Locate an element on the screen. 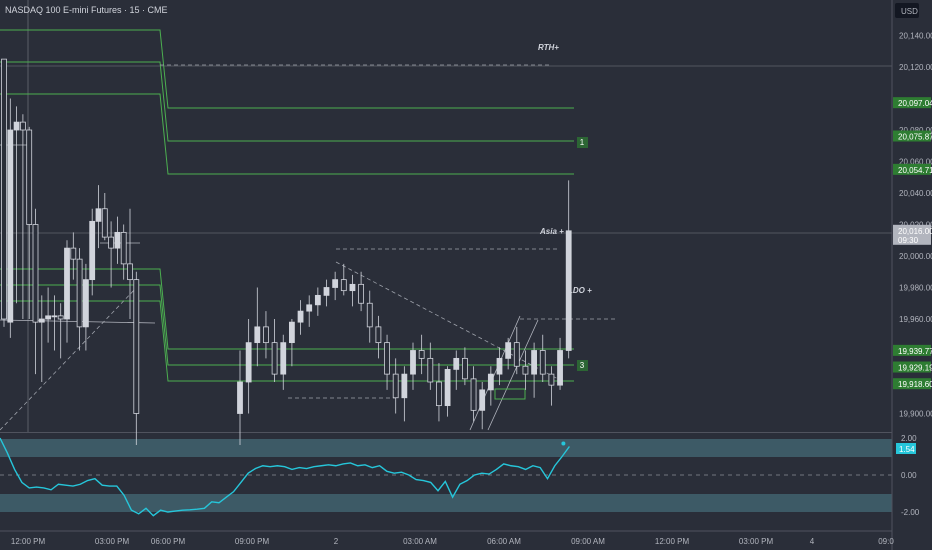 Image resolution: width=932 pixels, height=550 pixels. currency-button: USD is located at coordinates (907, 10).